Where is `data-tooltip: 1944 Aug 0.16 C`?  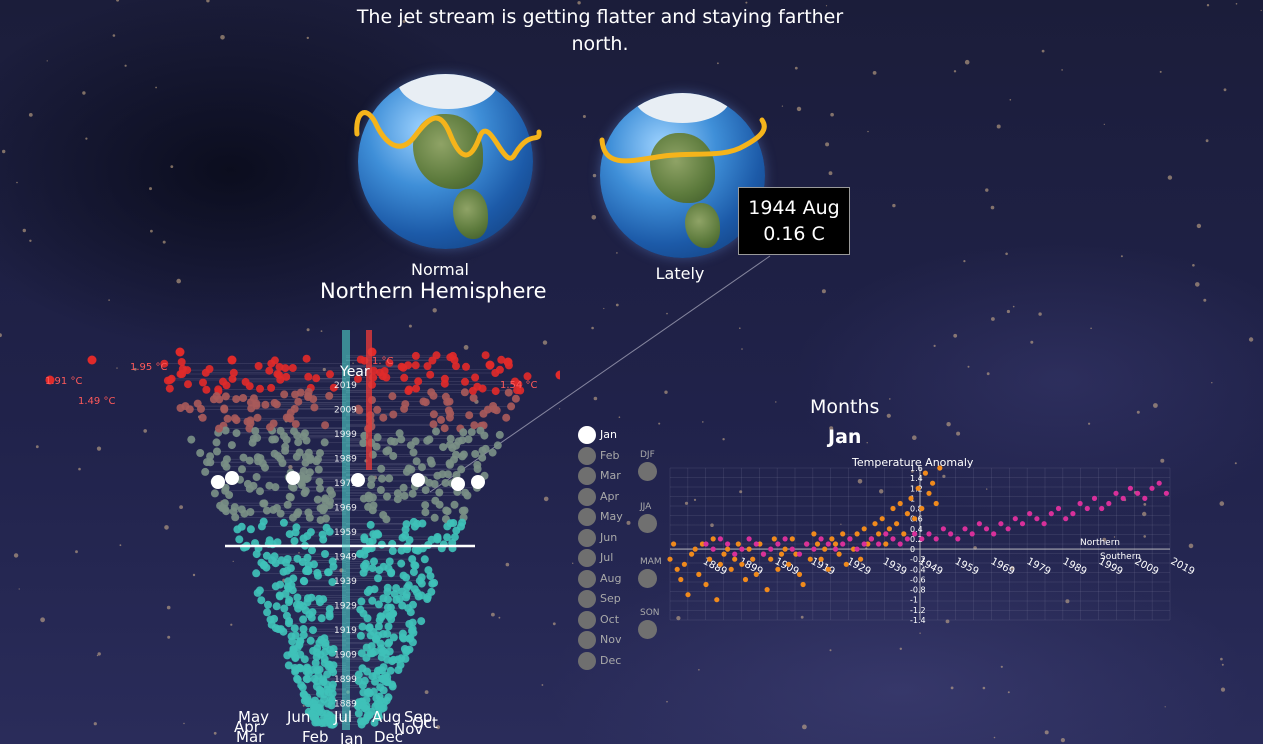
data-tooltip: 1944 Aug 0.16 C is located at coordinates (794, 221).